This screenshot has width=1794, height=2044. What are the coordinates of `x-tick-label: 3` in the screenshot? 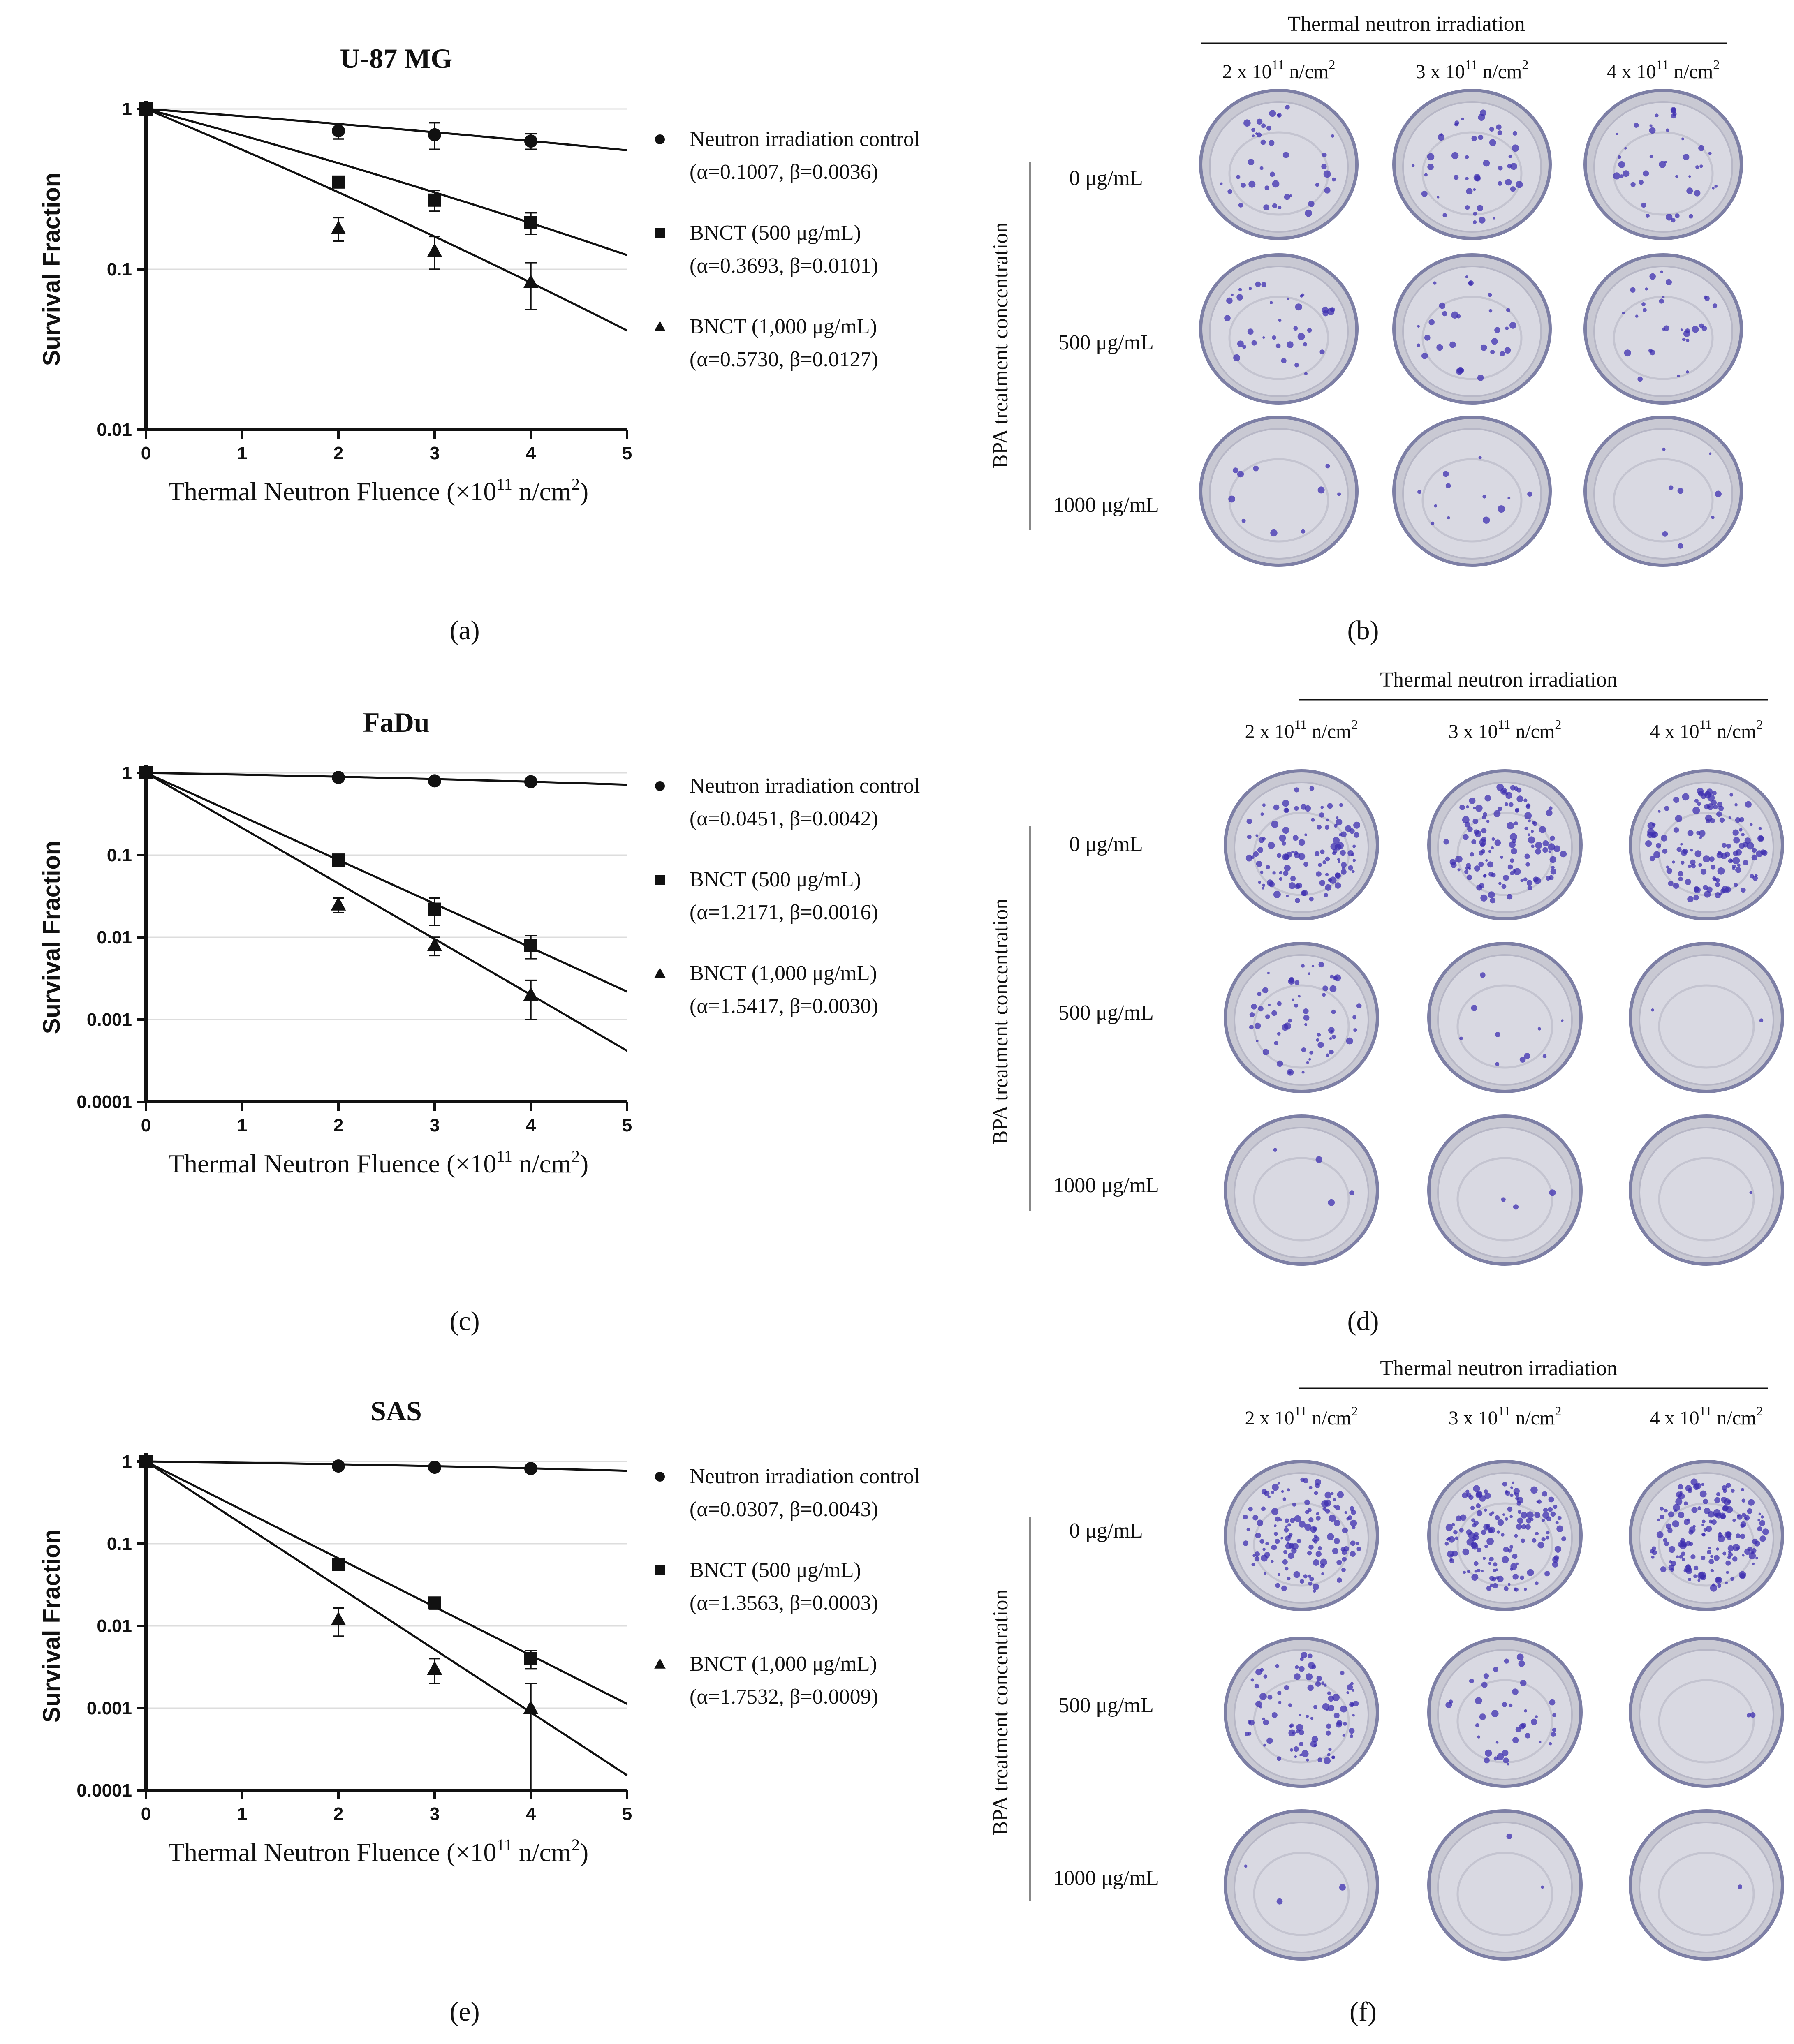 It's located at (435, 453).